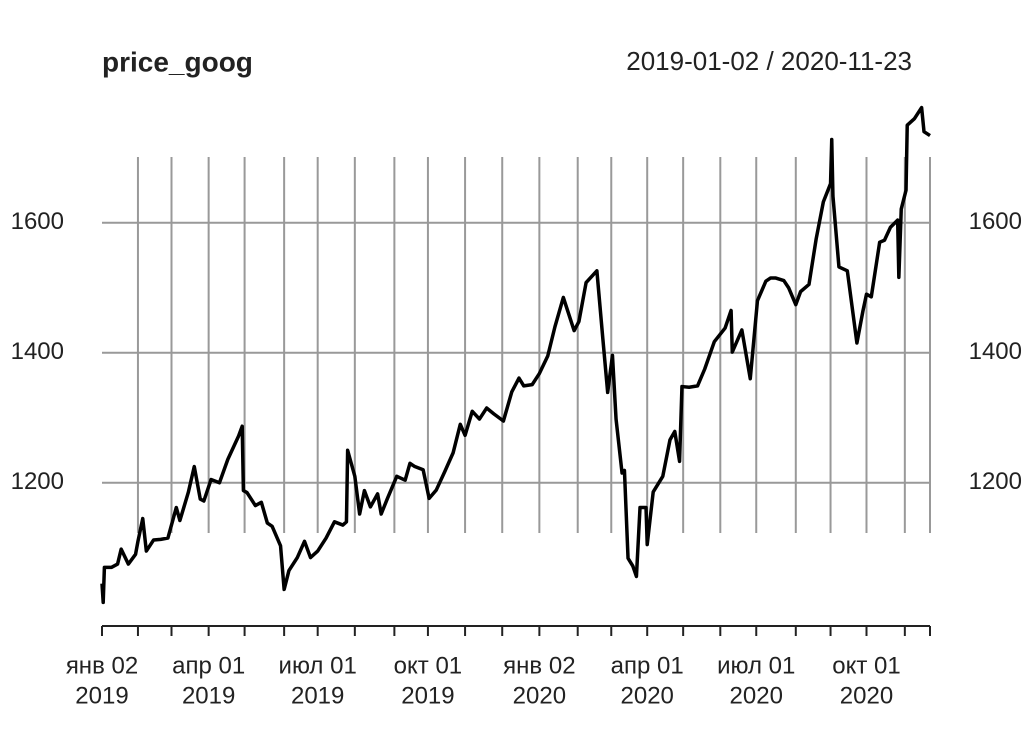  I want to click on y2-tick-label: 1400, so click(995, 351).